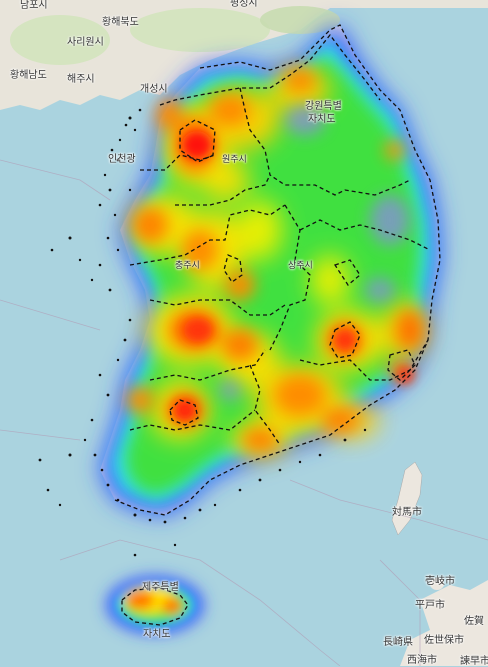 The width and height of the screenshot is (488, 667). Describe the element at coordinates (422, 660) in the screenshot. I see `label-saikai: 西海市` at that location.